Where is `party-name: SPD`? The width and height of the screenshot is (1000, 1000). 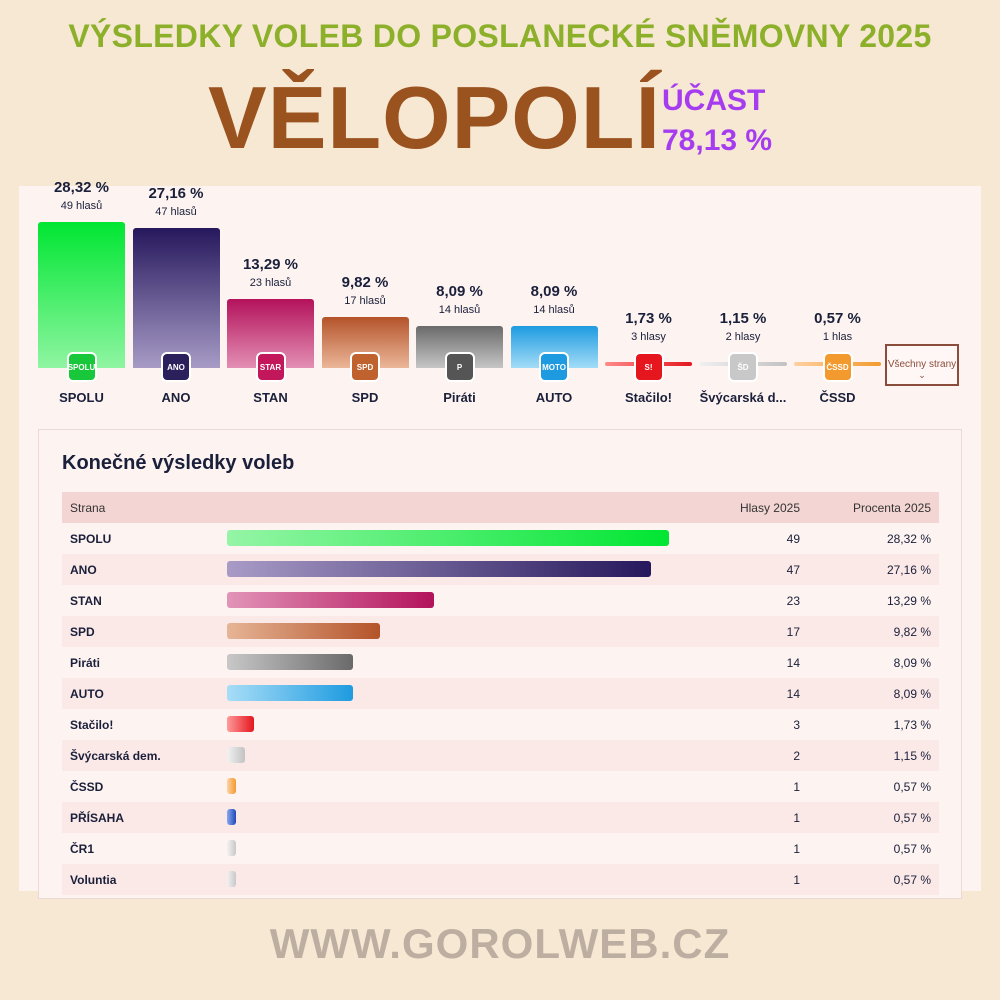 party-name: SPD is located at coordinates (82, 632).